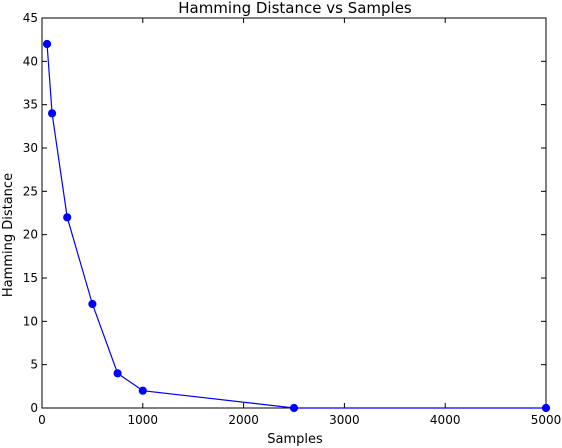  I want to click on y-tick-label: 45, so click(30, 18).